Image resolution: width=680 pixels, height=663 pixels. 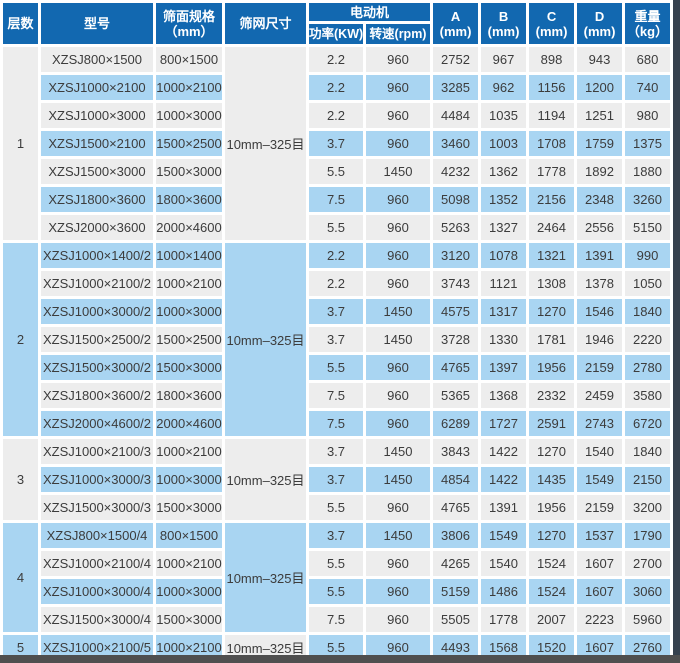 What do you see at coordinates (504, 339) in the screenshot?
I see `dim-b-cell: 1330` at bounding box center [504, 339].